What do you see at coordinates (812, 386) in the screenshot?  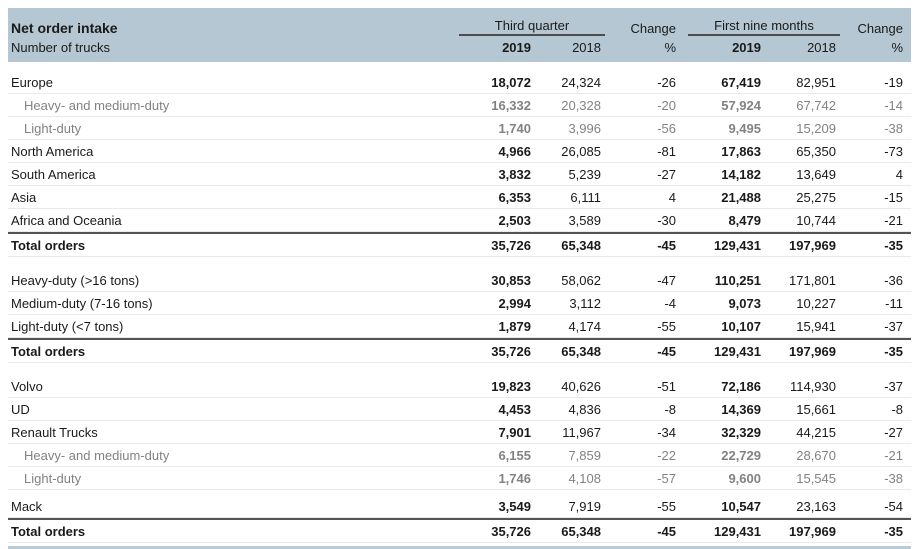 I see `cell-value: 114,930` at bounding box center [812, 386].